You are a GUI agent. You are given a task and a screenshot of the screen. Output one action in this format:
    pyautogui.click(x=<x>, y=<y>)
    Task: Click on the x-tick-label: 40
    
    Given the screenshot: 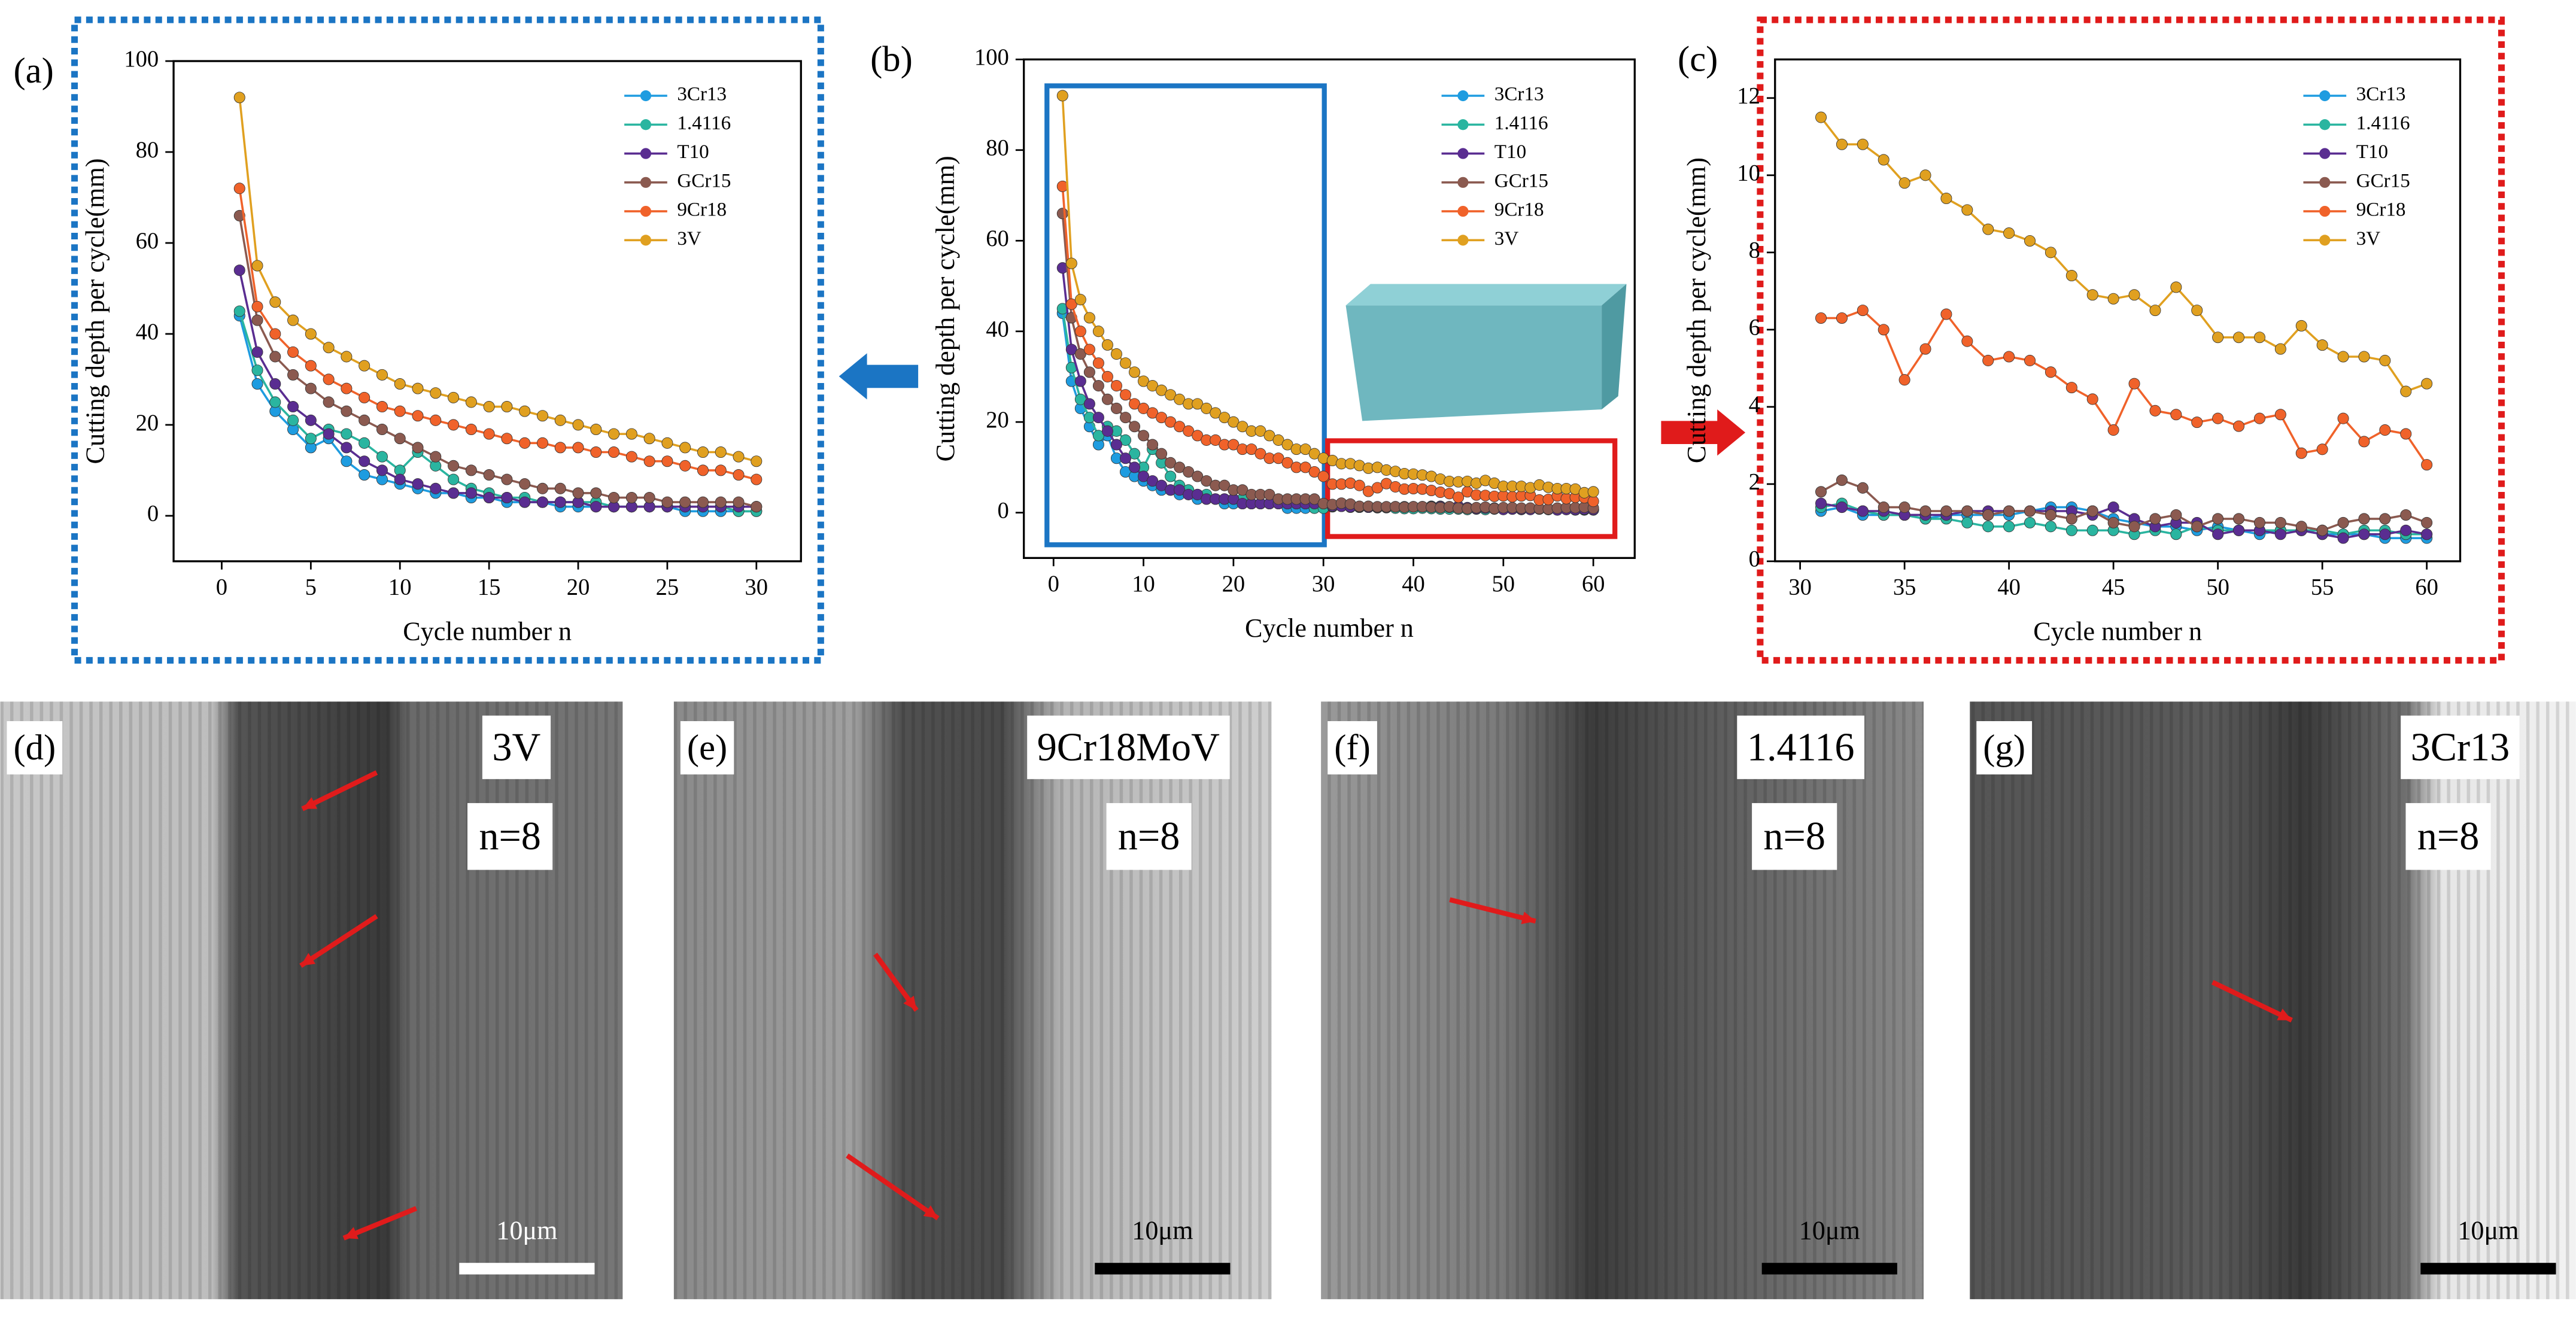 What is the action you would take?
    pyautogui.click(x=1413, y=584)
    